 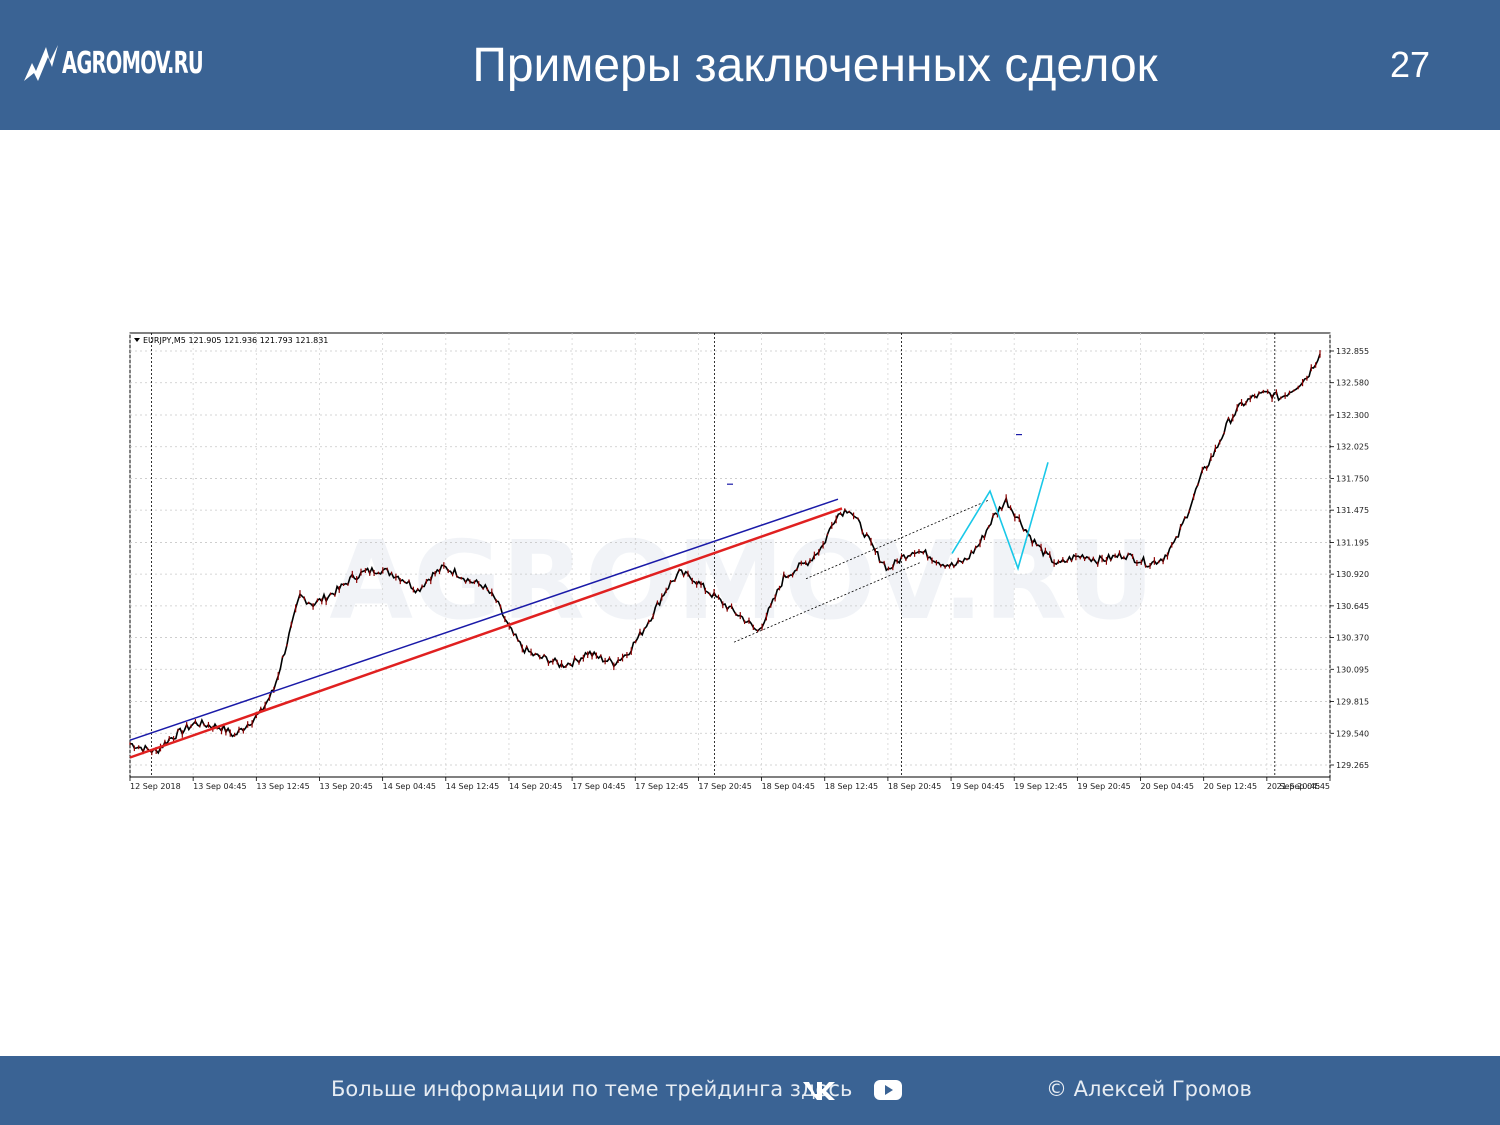 I want to click on y-tick-label: 130.095, so click(x=1352, y=669).